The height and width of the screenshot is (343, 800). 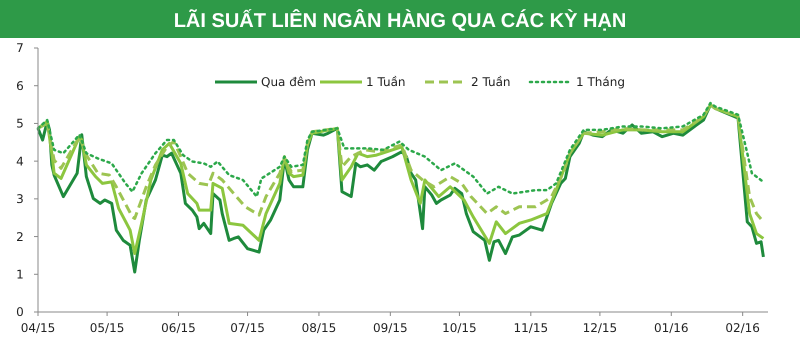 What do you see at coordinates (400, 20) in the screenshot?
I see `chart-title: LÃI SUẤT LIÊN NGÂN HÀNG QUA CÁC KỲ HẠN` at bounding box center [400, 20].